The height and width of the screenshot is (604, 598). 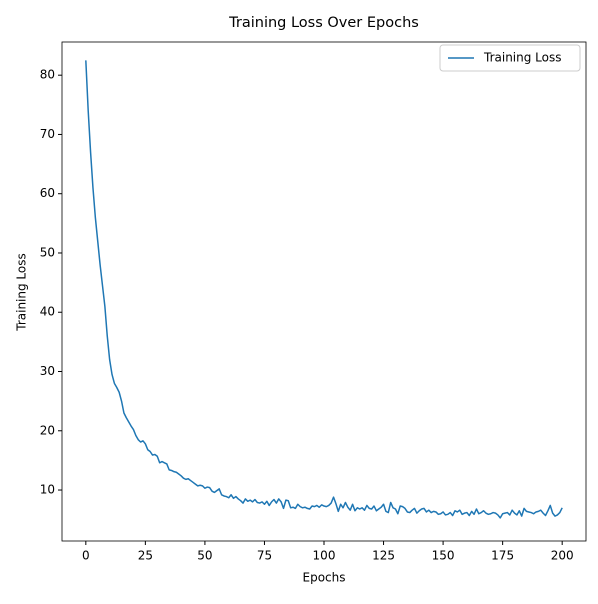 I want to click on x-tick-label: 125, so click(x=383, y=556).